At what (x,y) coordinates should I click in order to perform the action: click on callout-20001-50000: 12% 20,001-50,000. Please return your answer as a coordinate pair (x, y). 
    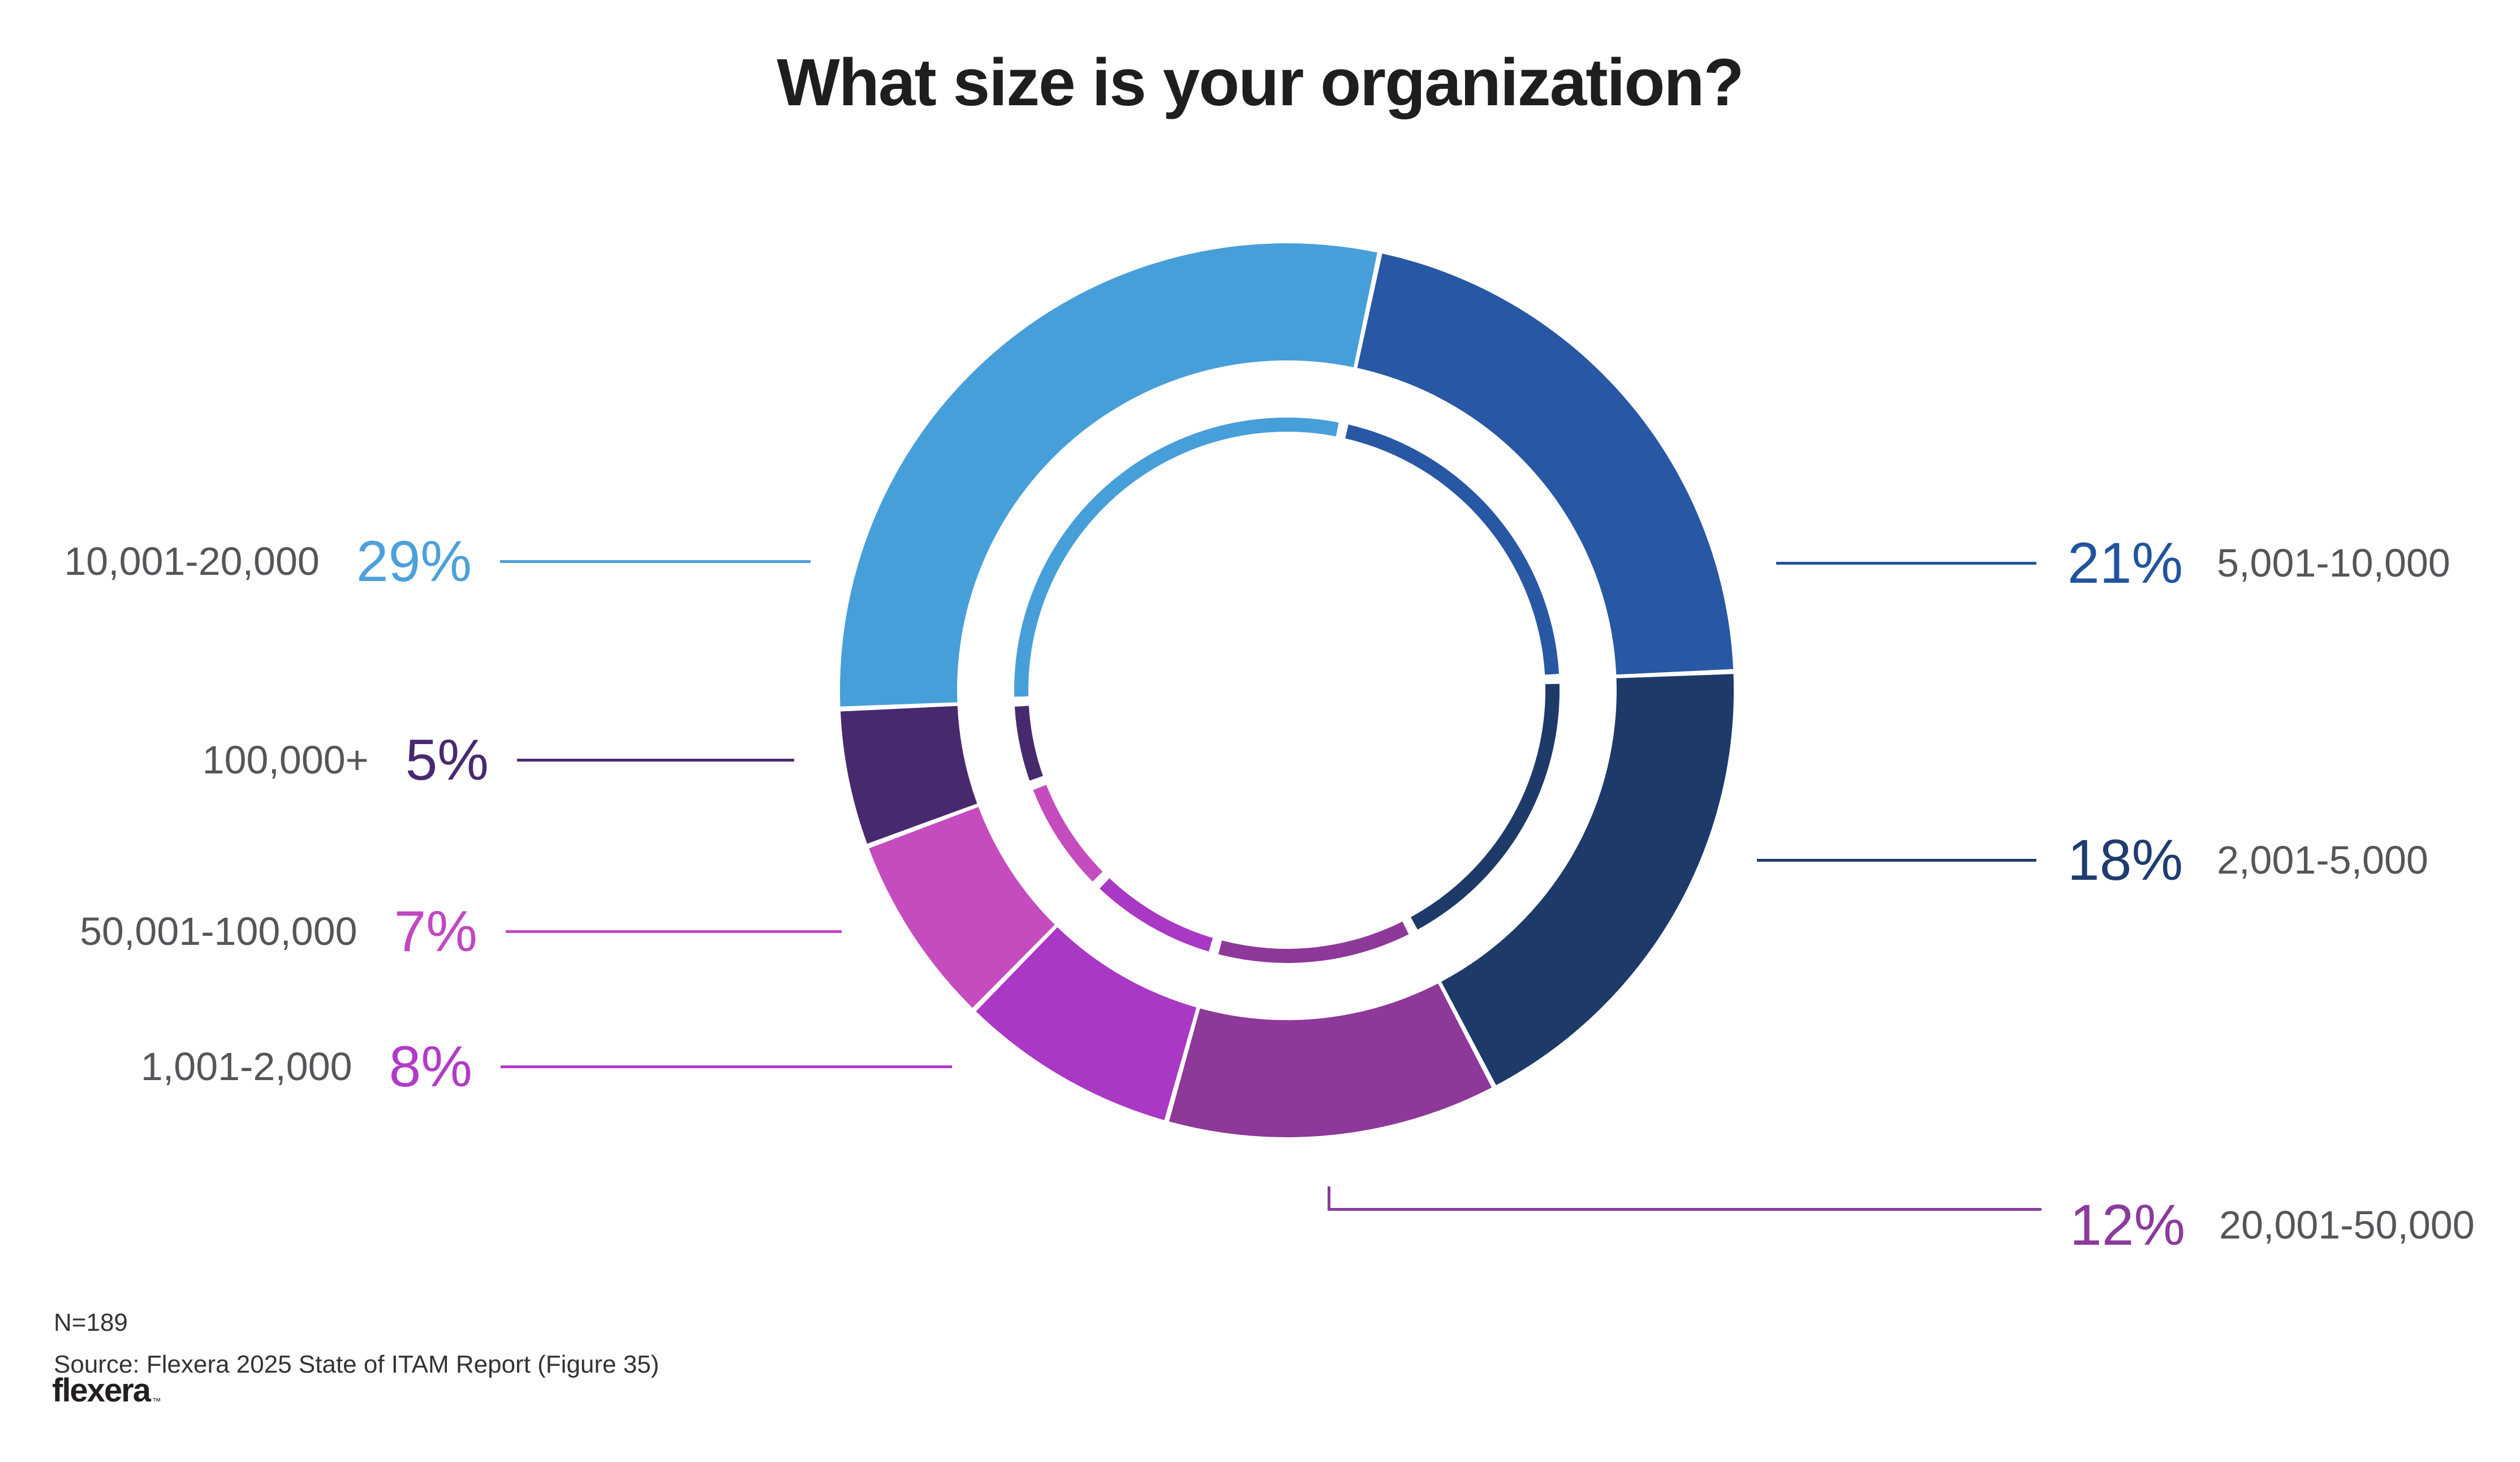
    Looking at the image, I should click on (1901, 1221).